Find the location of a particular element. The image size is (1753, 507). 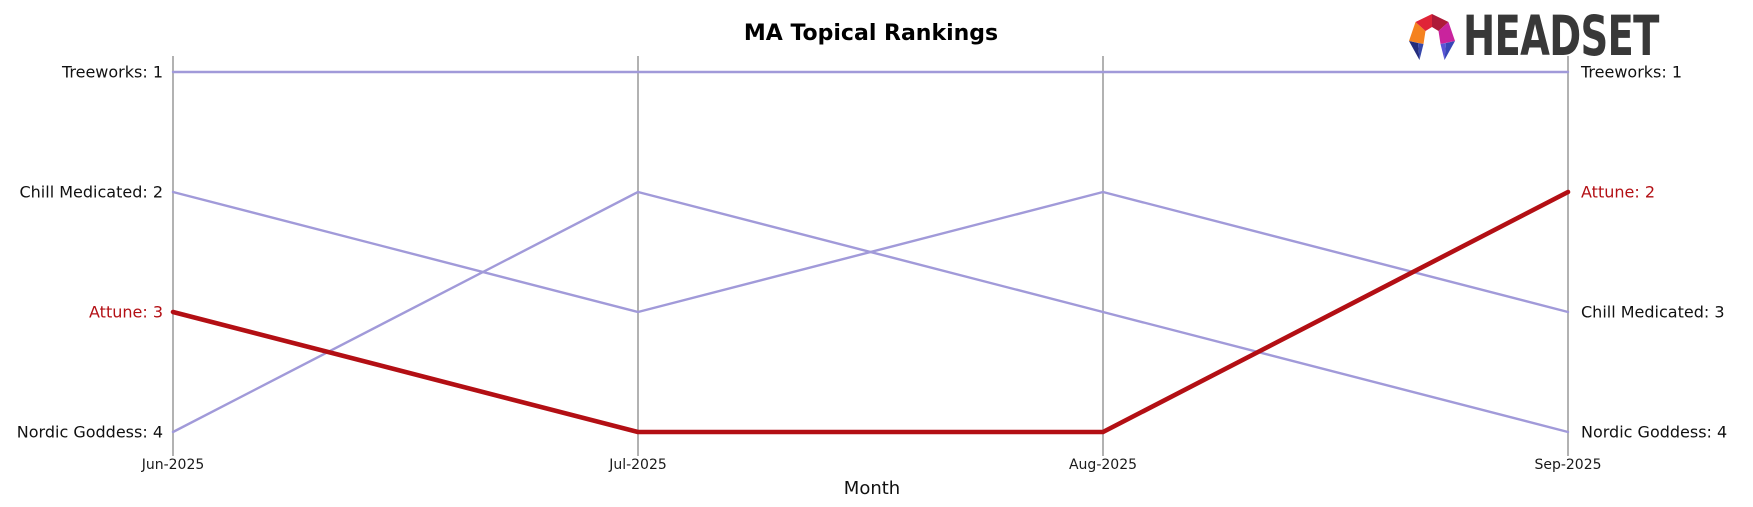

chart-title: MA Topical Rankings is located at coordinates (871, 33).